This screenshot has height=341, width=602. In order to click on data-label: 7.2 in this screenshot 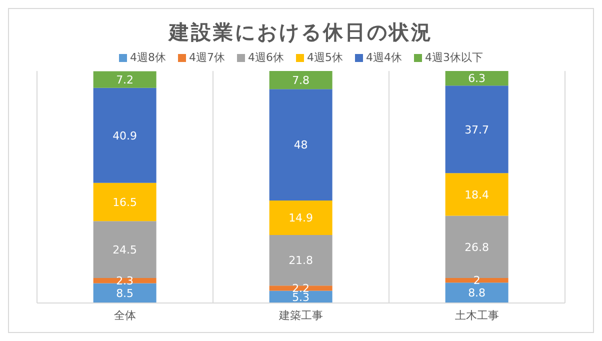, I will do `click(125, 79)`.